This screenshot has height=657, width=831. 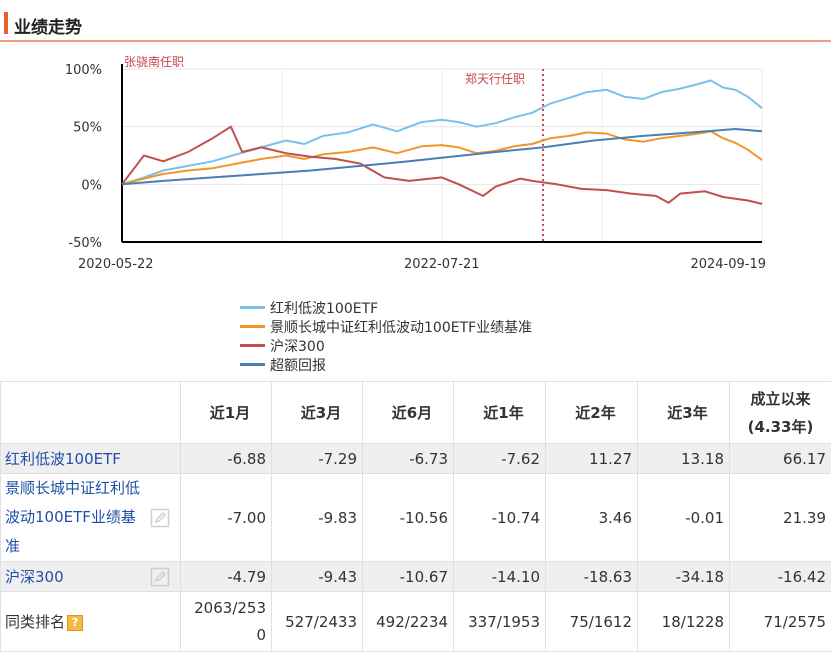 I want to click on legend-item: 沪深300, so click(x=440, y=345).